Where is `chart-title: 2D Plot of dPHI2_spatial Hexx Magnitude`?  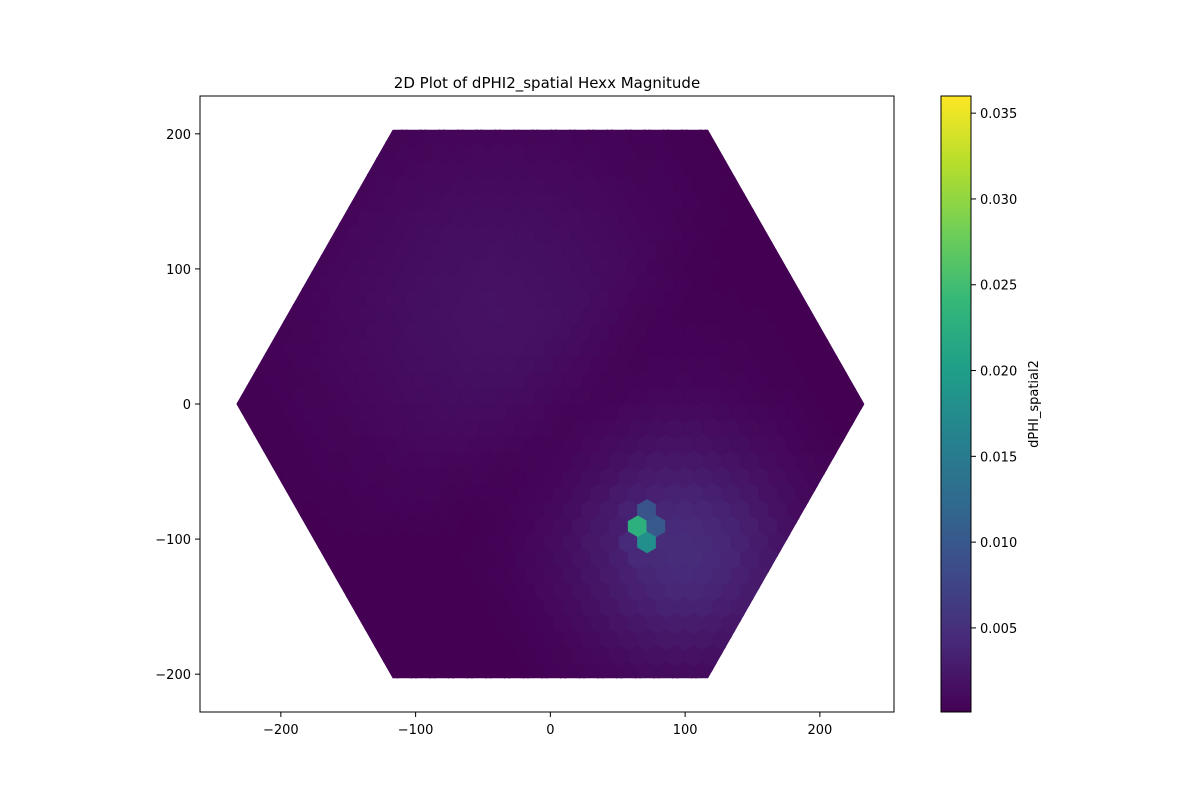
chart-title: 2D Plot of dPHI2_spatial Hexx Magnitude is located at coordinates (547, 83).